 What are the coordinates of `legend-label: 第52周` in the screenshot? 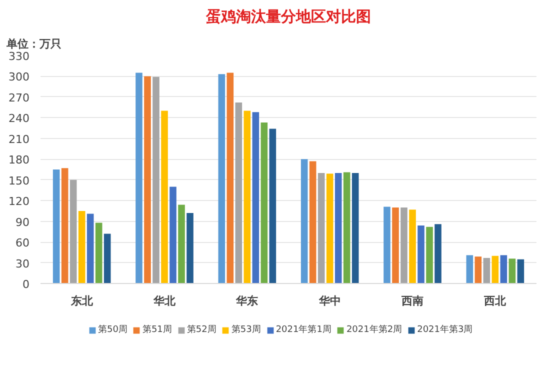 It's located at (201, 330).